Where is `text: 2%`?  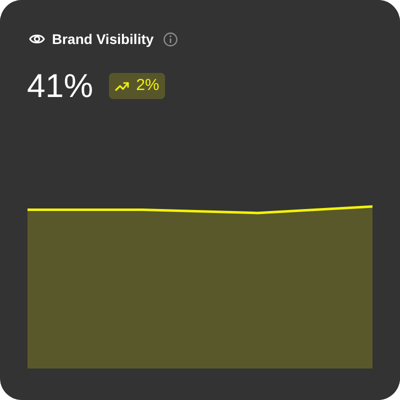 text: 2% is located at coordinates (148, 86).